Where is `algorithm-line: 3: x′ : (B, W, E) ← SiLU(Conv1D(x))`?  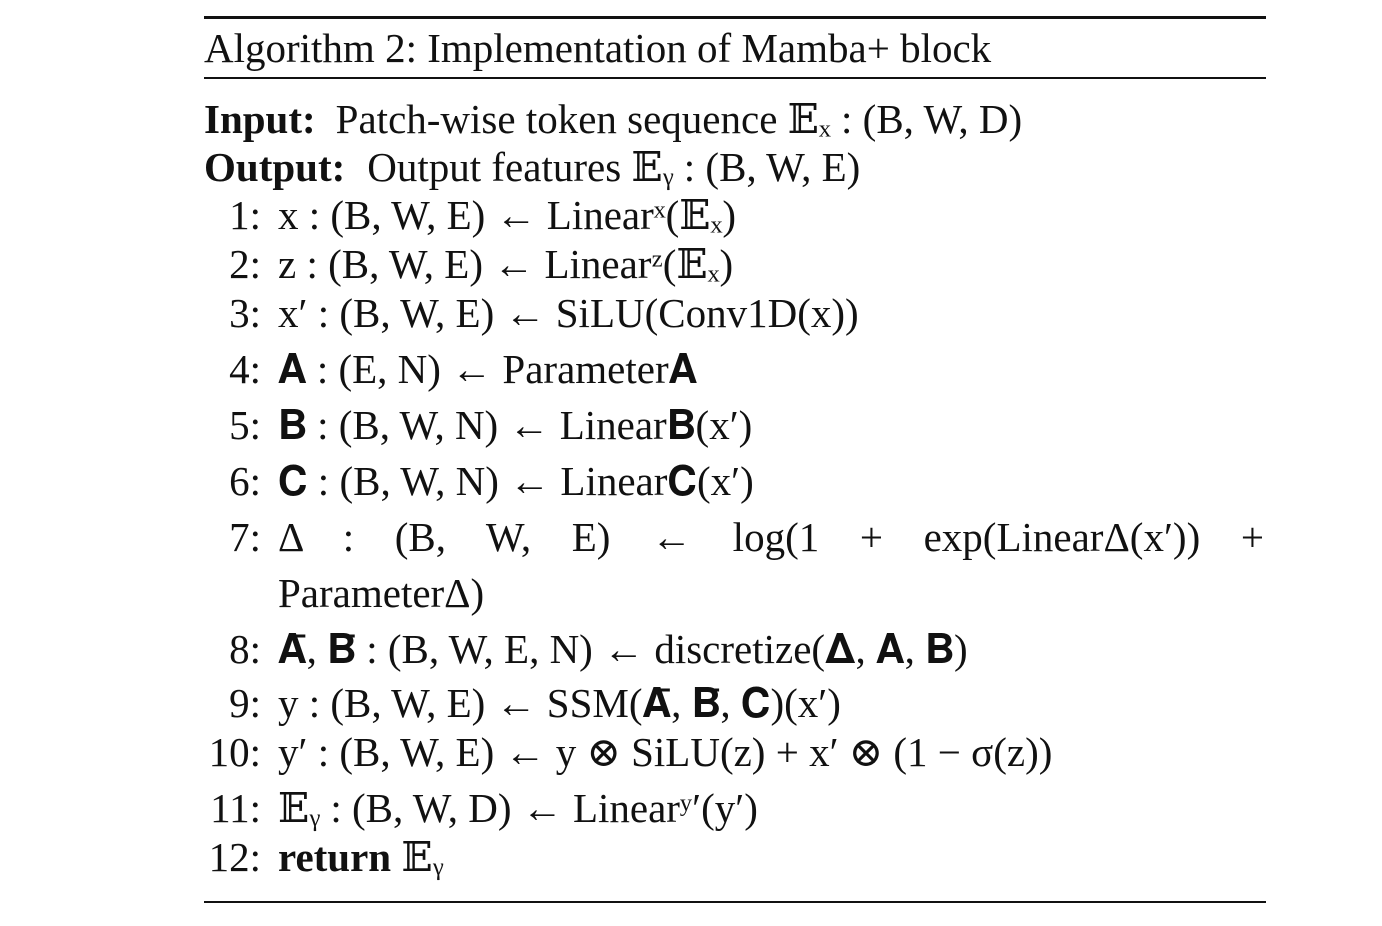
algorithm-line: 3: x′ : (B, W, E) ← SiLU(Conv1D(x)) is located at coordinates (735, 313).